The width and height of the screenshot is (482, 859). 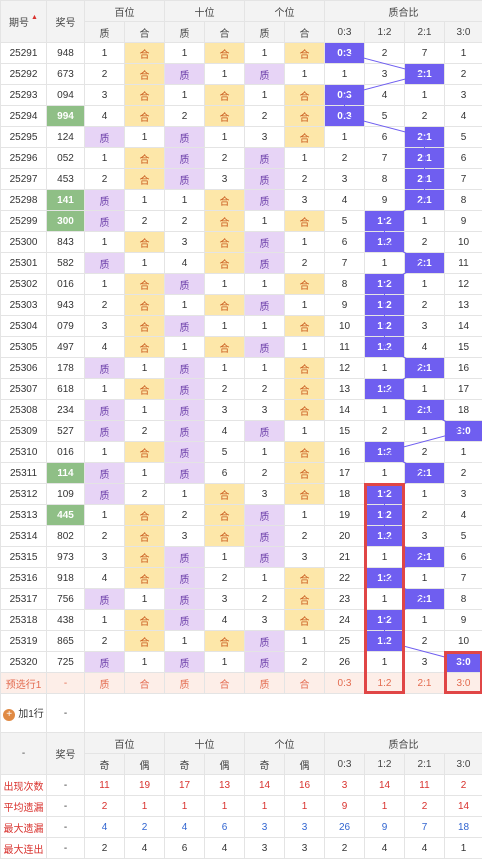 I want to click on sort-icon: ▲, so click(x=34, y=17).